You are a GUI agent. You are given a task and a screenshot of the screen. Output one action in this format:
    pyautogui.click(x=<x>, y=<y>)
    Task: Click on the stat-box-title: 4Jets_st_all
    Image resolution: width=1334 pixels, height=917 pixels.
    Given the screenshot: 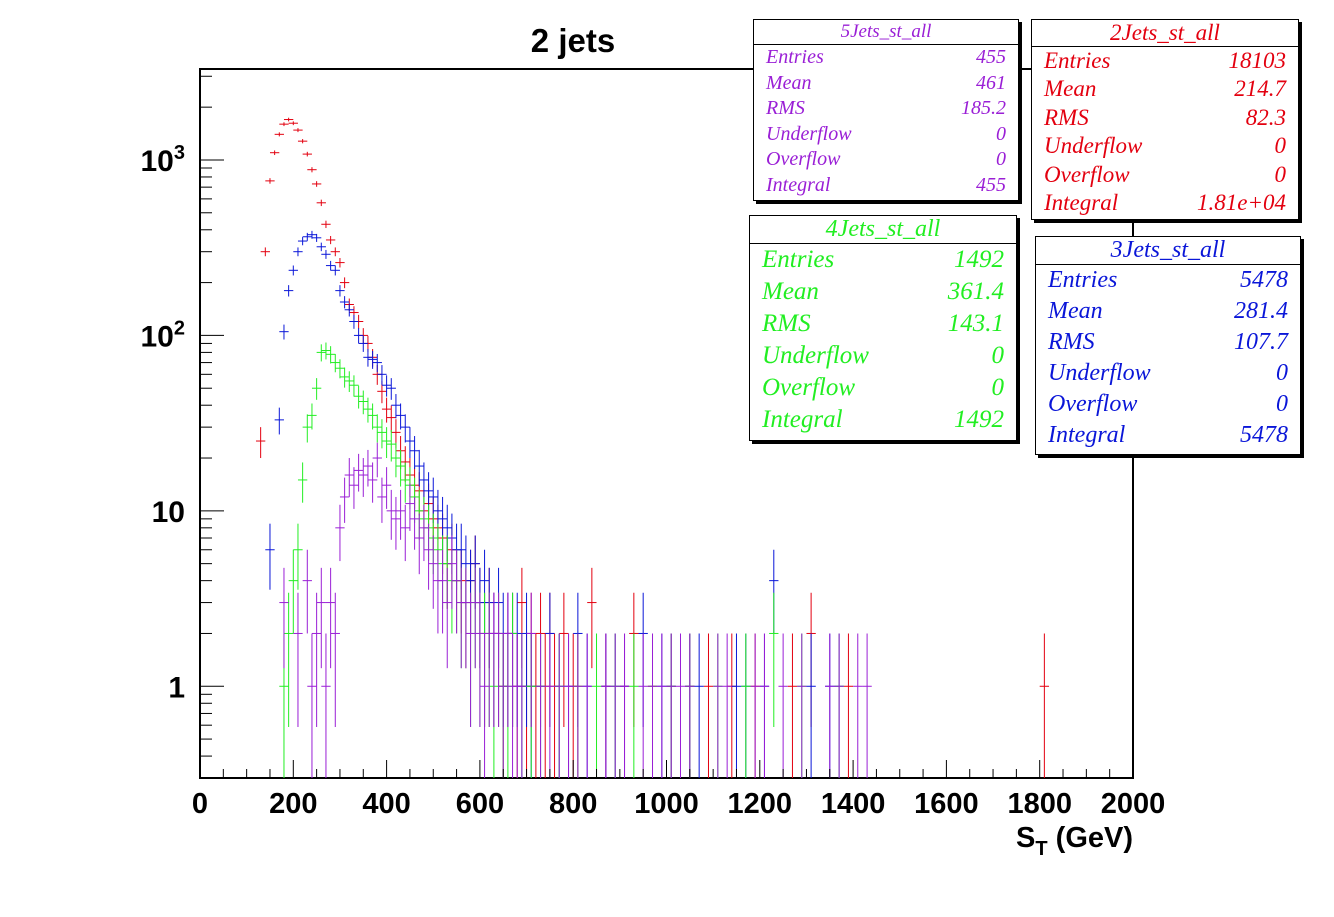 What is the action you would take?
    pyautogui.click(x=883, y=230)
    